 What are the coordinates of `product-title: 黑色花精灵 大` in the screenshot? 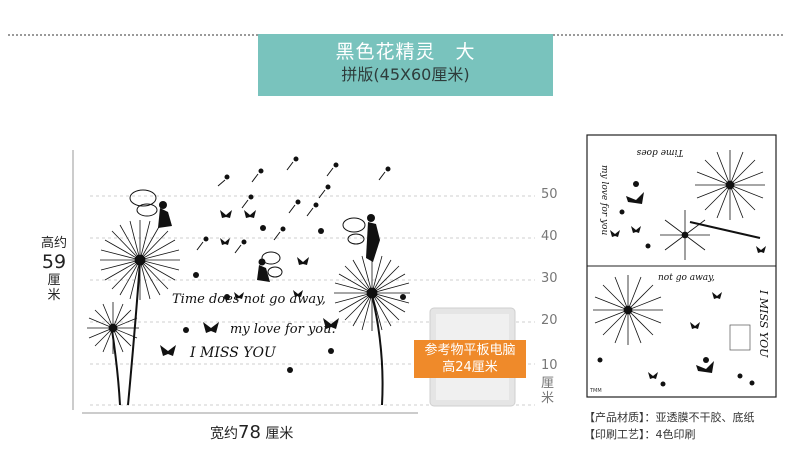 It's located at (405, 52).